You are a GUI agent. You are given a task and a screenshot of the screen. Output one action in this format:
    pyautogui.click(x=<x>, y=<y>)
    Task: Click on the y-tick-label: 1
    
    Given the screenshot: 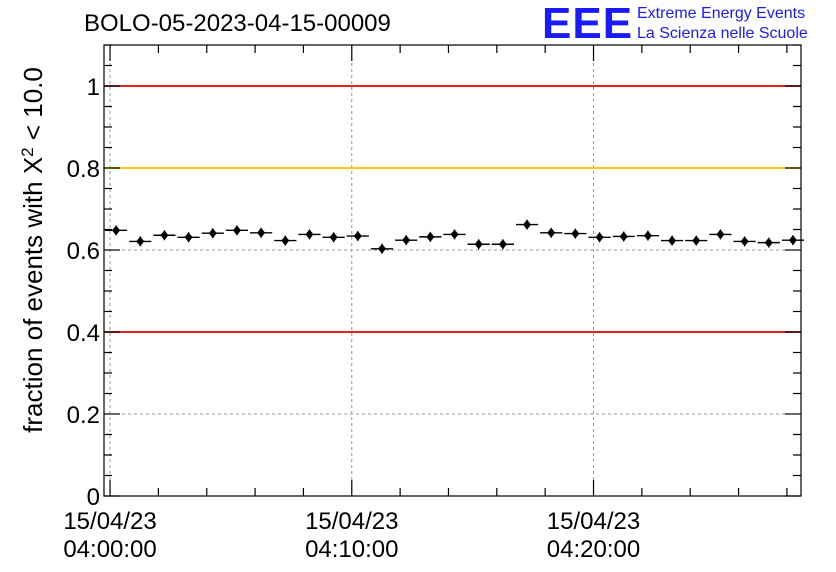 What is the action you would take?
    pyautogui.click(x=93, y=87)
    